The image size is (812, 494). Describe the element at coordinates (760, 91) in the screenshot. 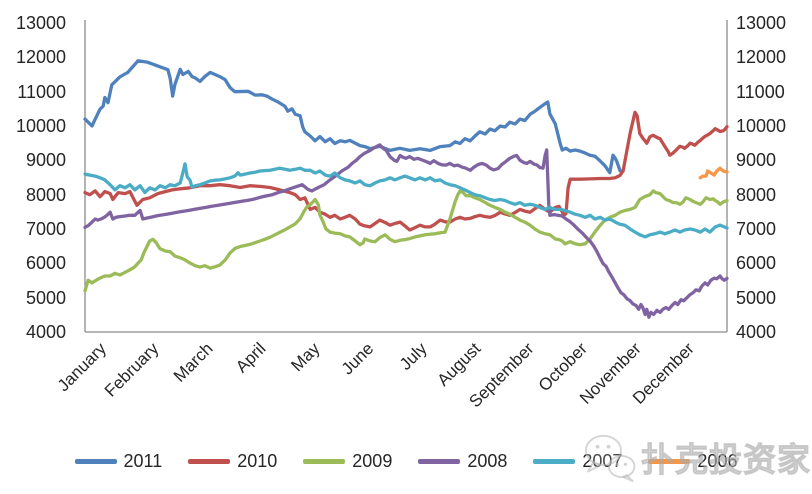

I see `y-axis-tick-label-right: 11000` at that location.